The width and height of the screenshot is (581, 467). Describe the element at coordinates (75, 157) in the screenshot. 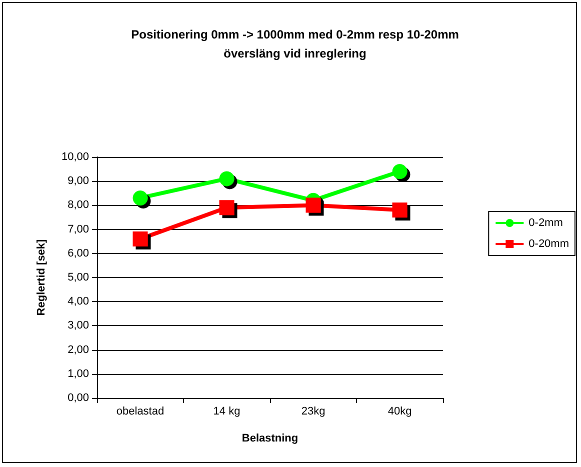

I see `y-tick-label: 10,00` at that location.